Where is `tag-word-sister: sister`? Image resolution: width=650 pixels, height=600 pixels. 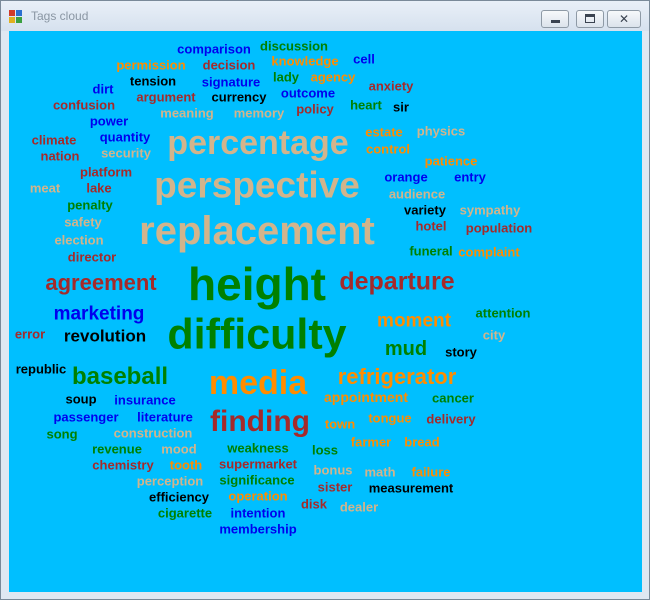 tag-word-sister: sister is located at coordinates (335, 487).